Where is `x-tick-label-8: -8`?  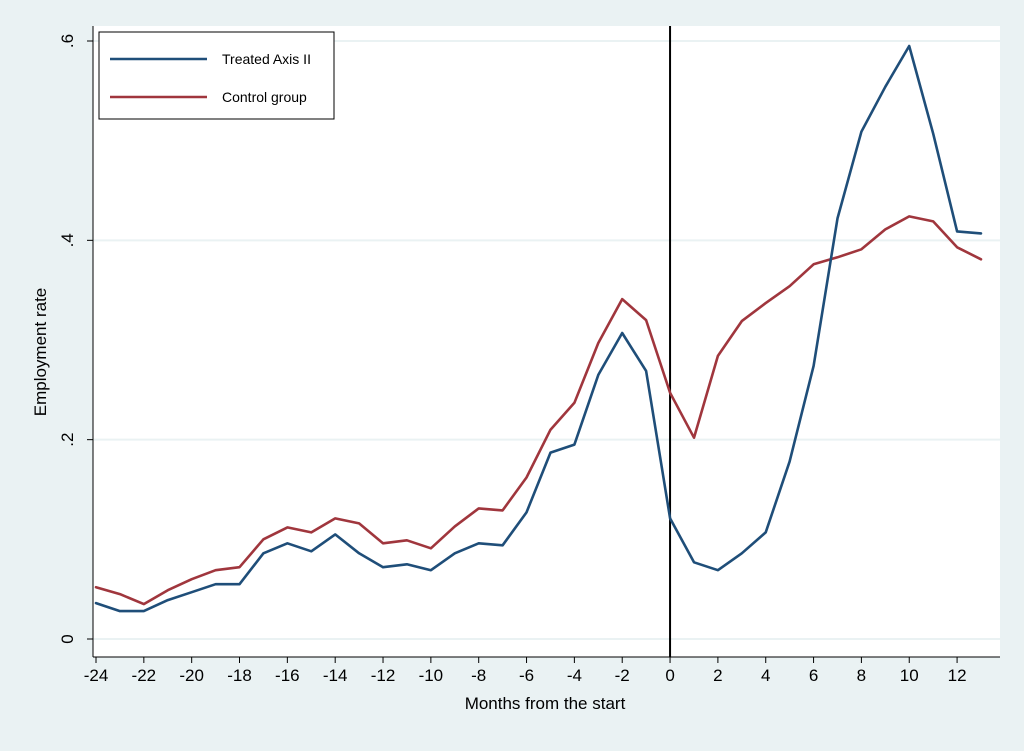
x-tick-label-8: -8 is located at coordinates (478, 675).